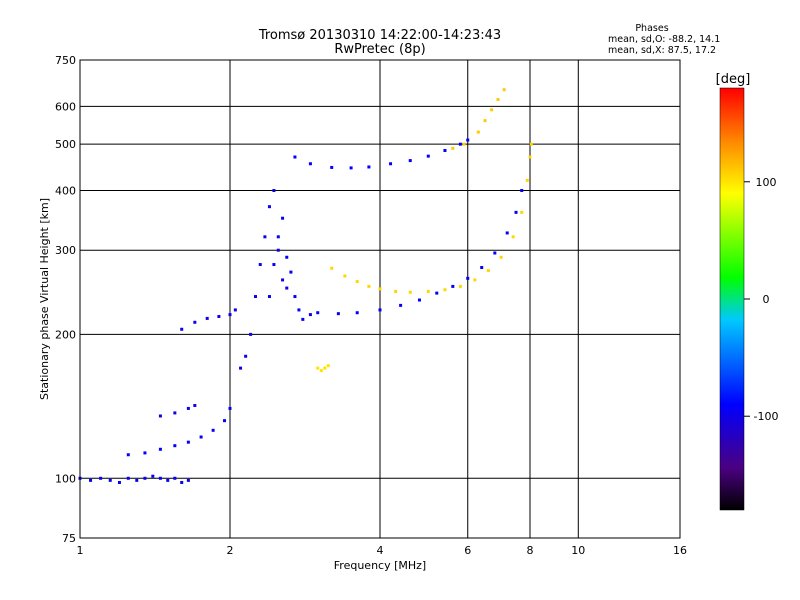 This screenshot has height=600, width=800. Describe the element at coordinates (766, 299) in the screenshot. I see `colorbar-tick-label: 0` at that location.